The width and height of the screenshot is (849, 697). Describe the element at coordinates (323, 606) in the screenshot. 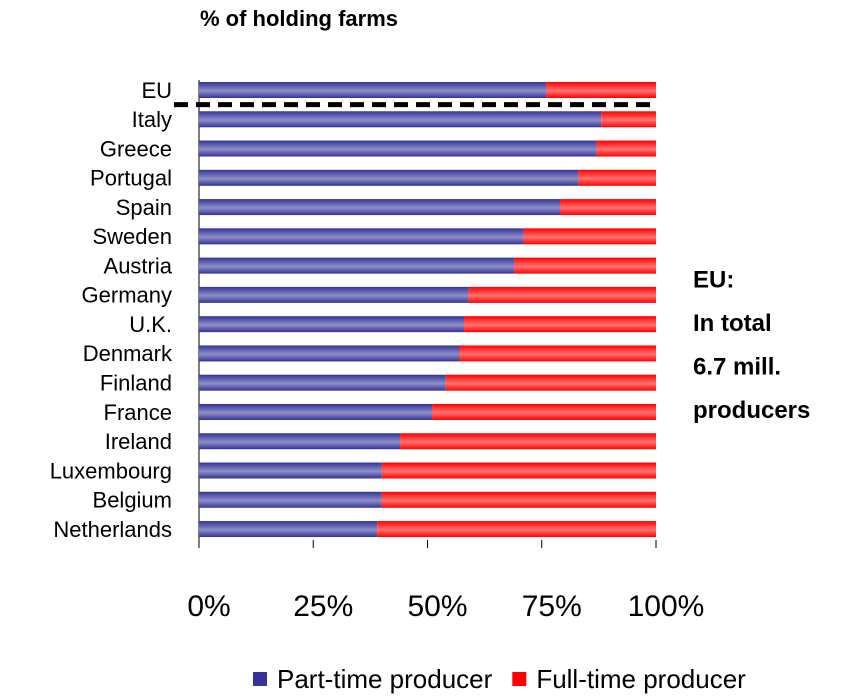

I see `x-tick-label: 25%` at that location.